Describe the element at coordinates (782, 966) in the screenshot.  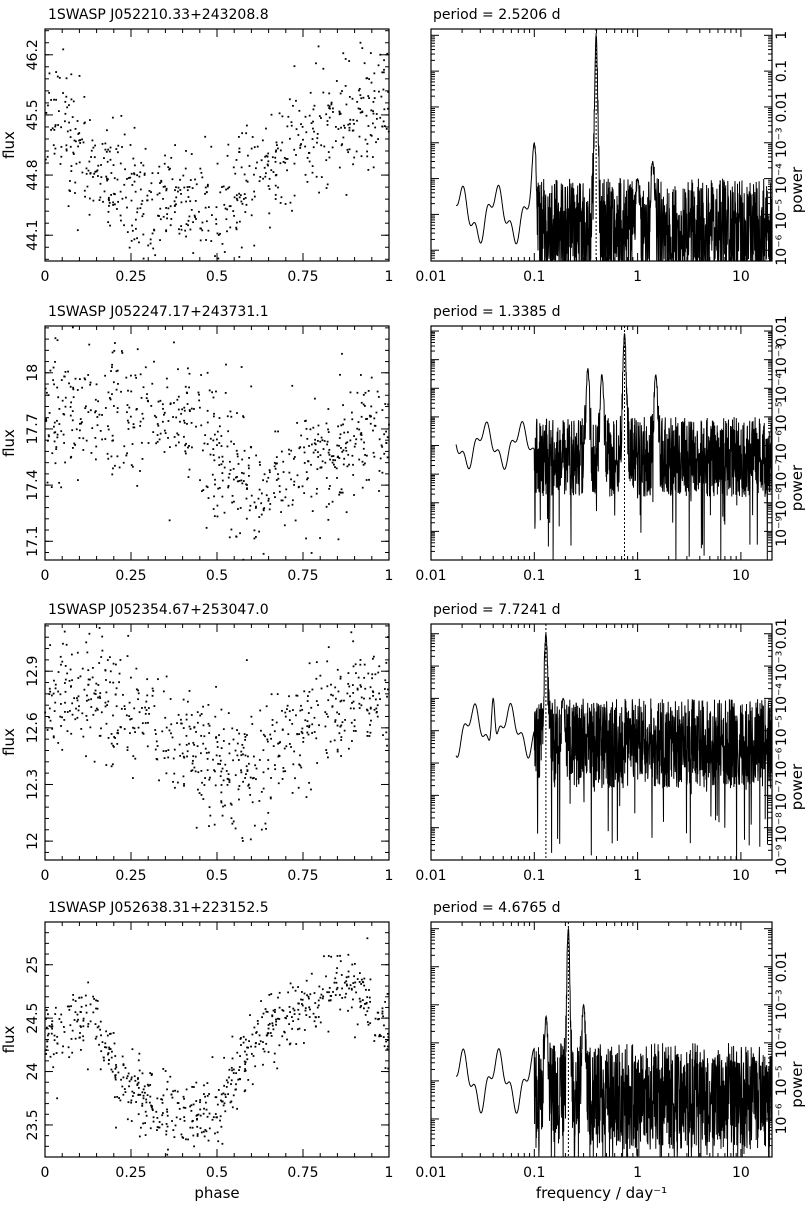
I see `y-tick-label: 0.01` at that location.